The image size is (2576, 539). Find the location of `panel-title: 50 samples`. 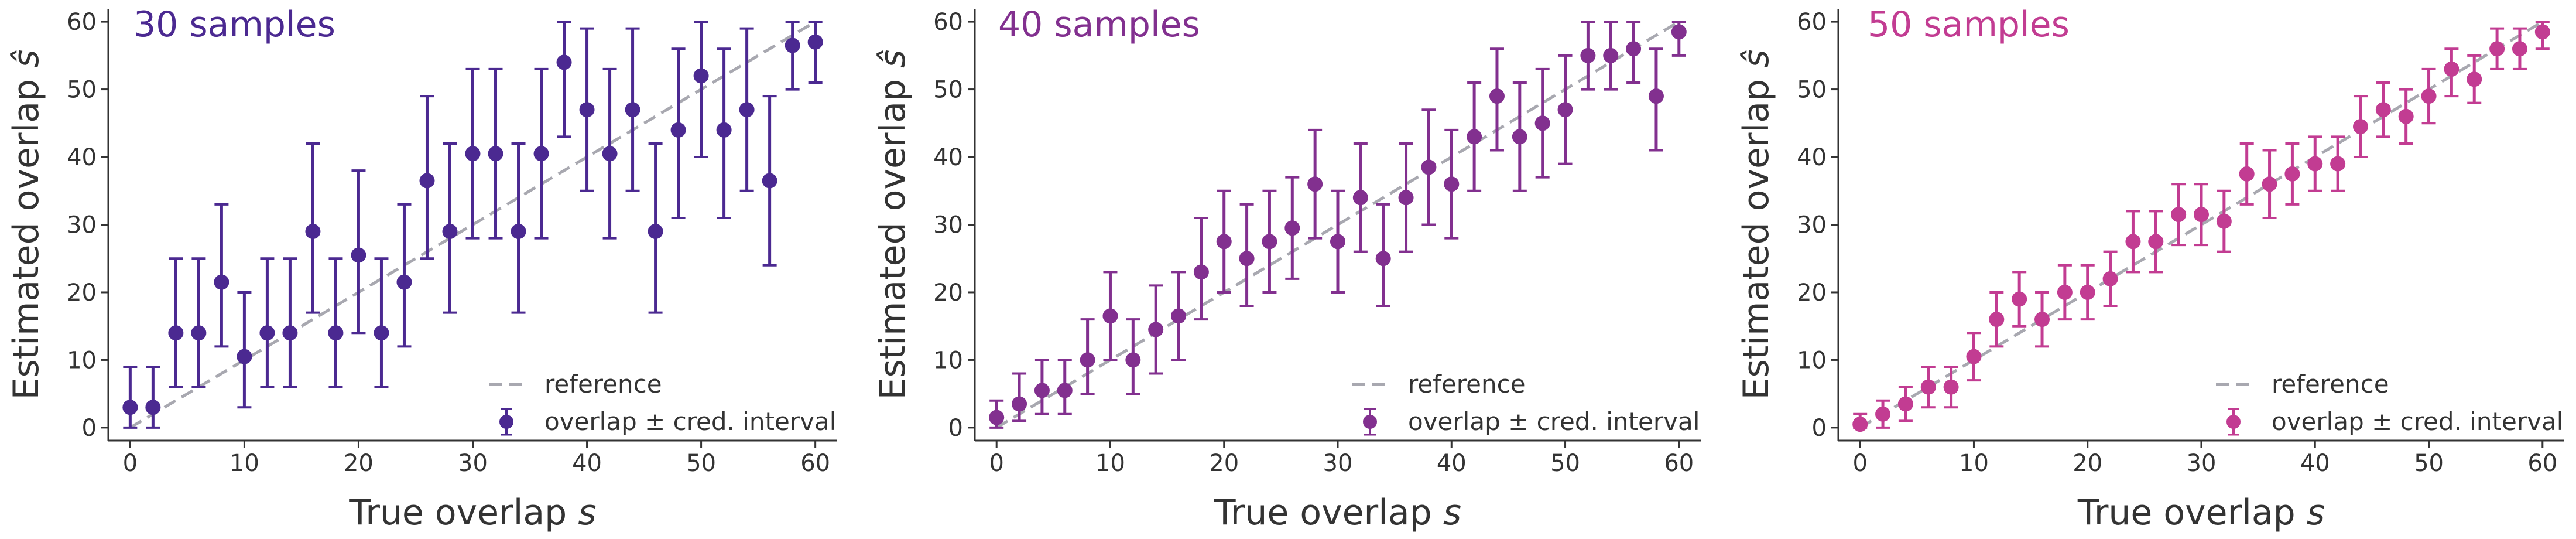

panel-title: 50 samples is located at coordinates (1969, 24).